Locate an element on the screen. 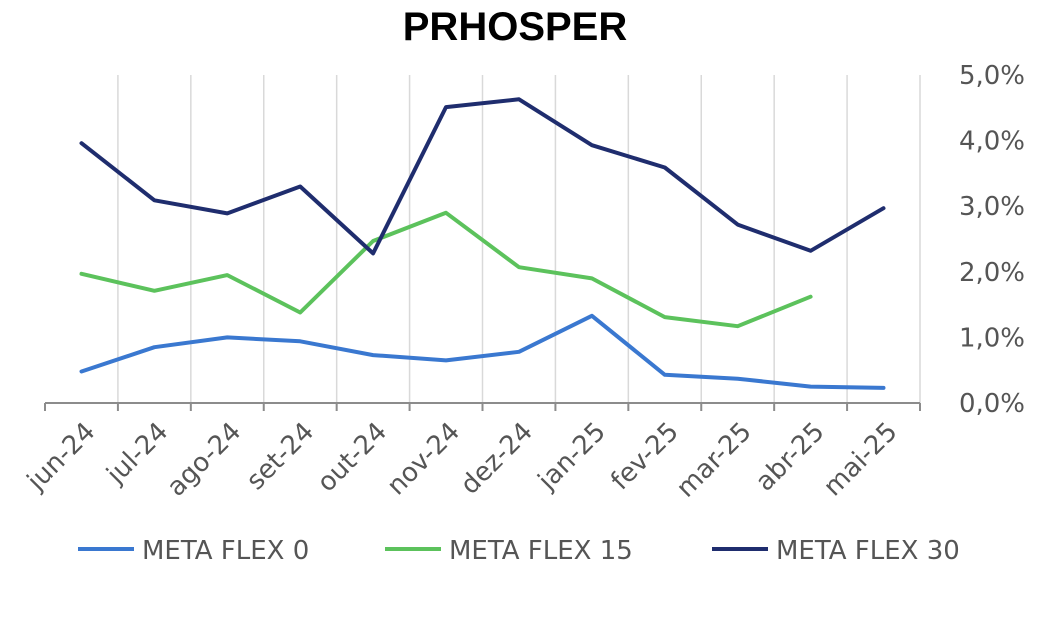 This screenshot has height=618, width=1054. x-tick-label: jun-24 is located at coordinates (61, 457).